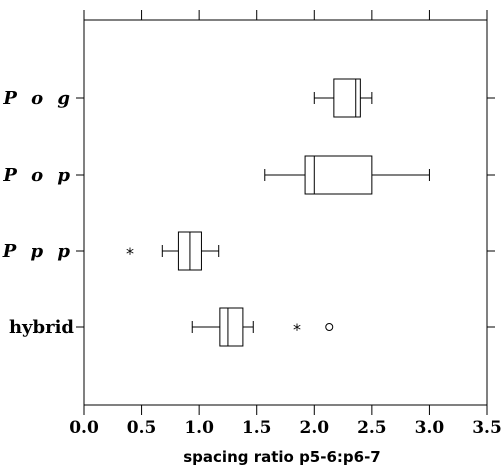 The width and height of the screenshot is (502, 467). Describe the element at coordinates (314, 428) in the screenshot. I see `x-tick-label: 2.0` at that location.